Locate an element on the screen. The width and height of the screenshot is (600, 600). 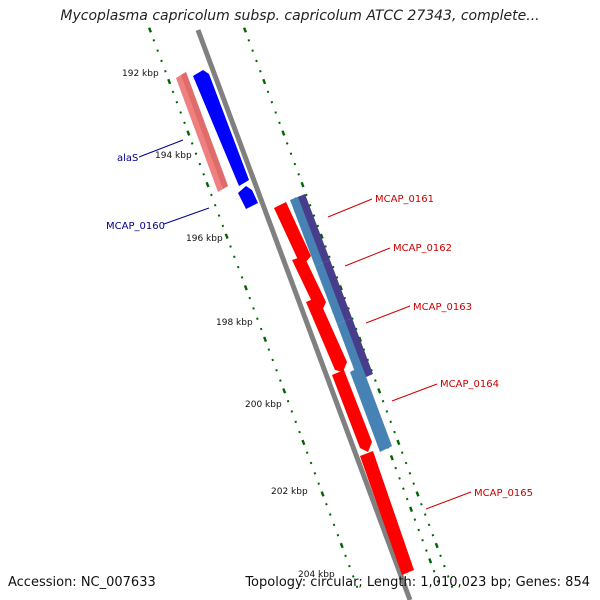
mcap-0164-cds-arrow is located at coordinates (352, 411).